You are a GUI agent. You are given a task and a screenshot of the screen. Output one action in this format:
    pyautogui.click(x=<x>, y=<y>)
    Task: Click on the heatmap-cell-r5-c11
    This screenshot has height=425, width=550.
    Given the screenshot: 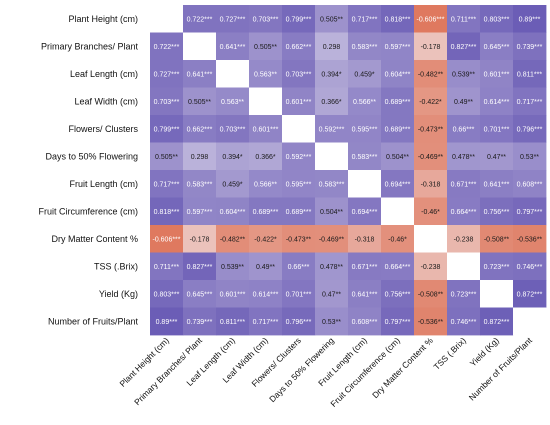 What is the action you would take?
    pyautogui.click(x=497, y=129)
    